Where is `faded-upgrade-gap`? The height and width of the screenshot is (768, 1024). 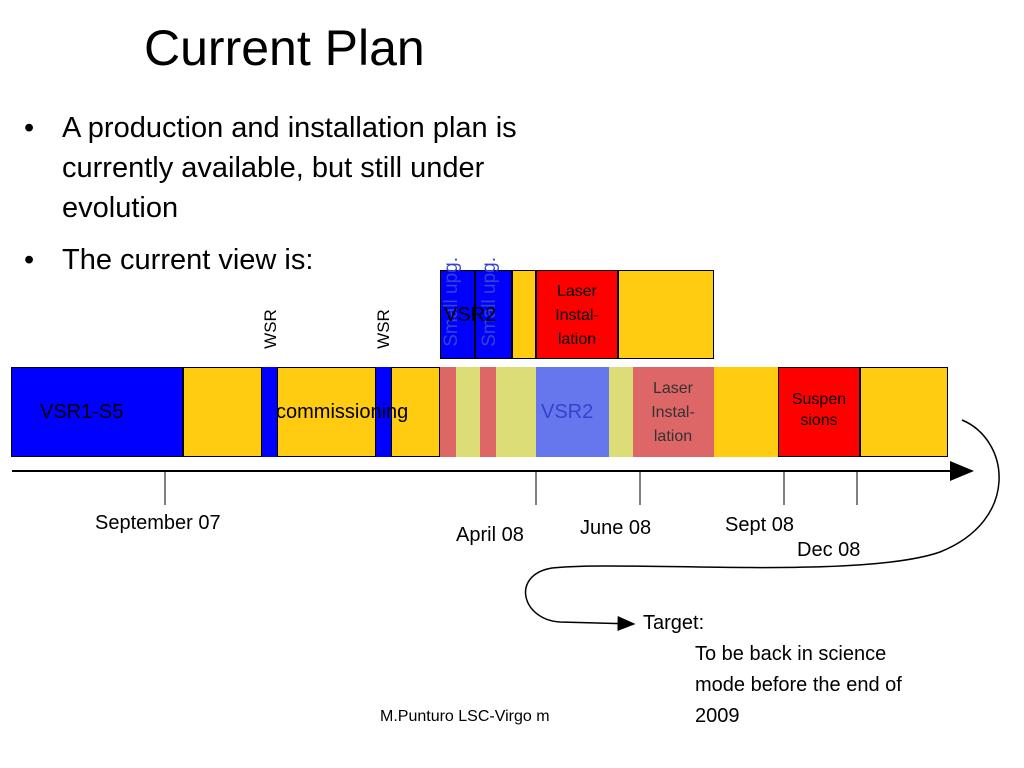
faded-upgrade-gap is located at coordinates (468, 412).